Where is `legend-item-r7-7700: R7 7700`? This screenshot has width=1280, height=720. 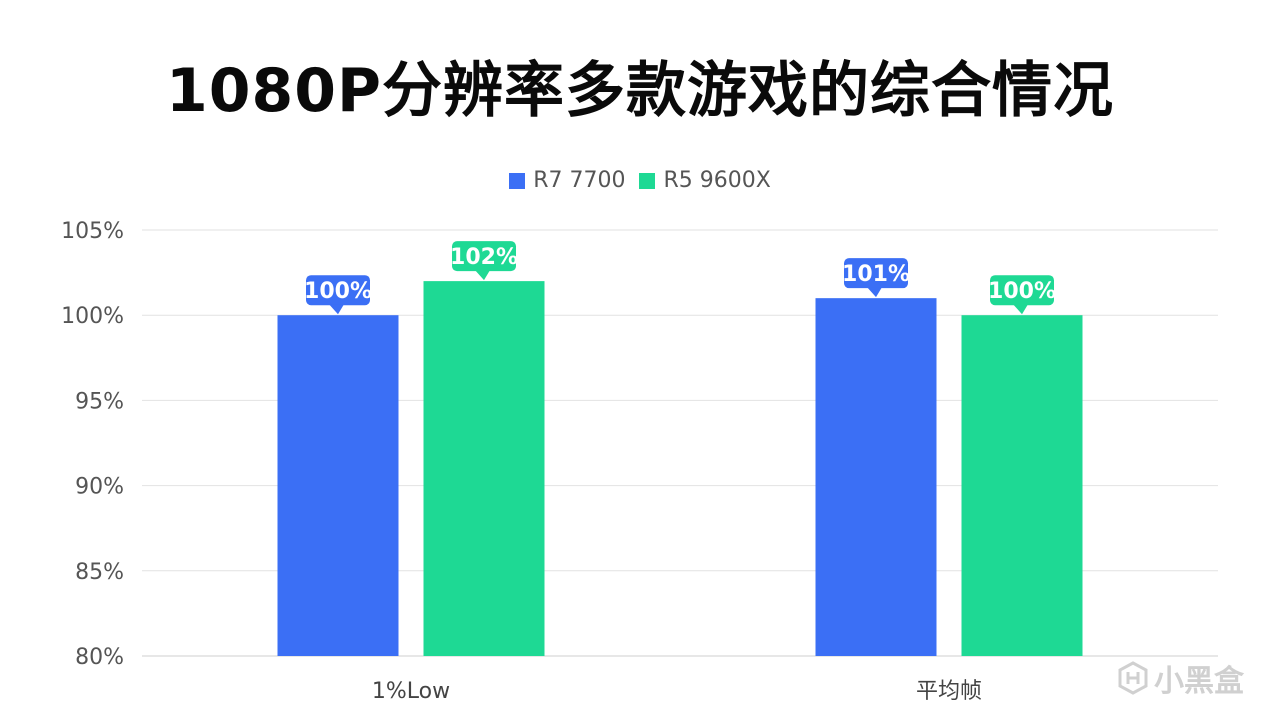
legend-item-r7-7700: R7 7700 is located at coordinates (567, 180).